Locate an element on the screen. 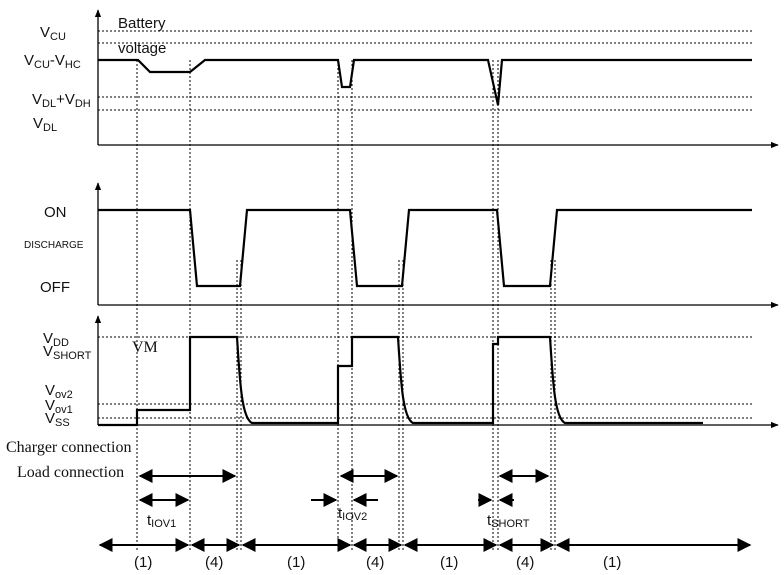  discharge-label: DISCHARGE is located at coordinates (54, 245).